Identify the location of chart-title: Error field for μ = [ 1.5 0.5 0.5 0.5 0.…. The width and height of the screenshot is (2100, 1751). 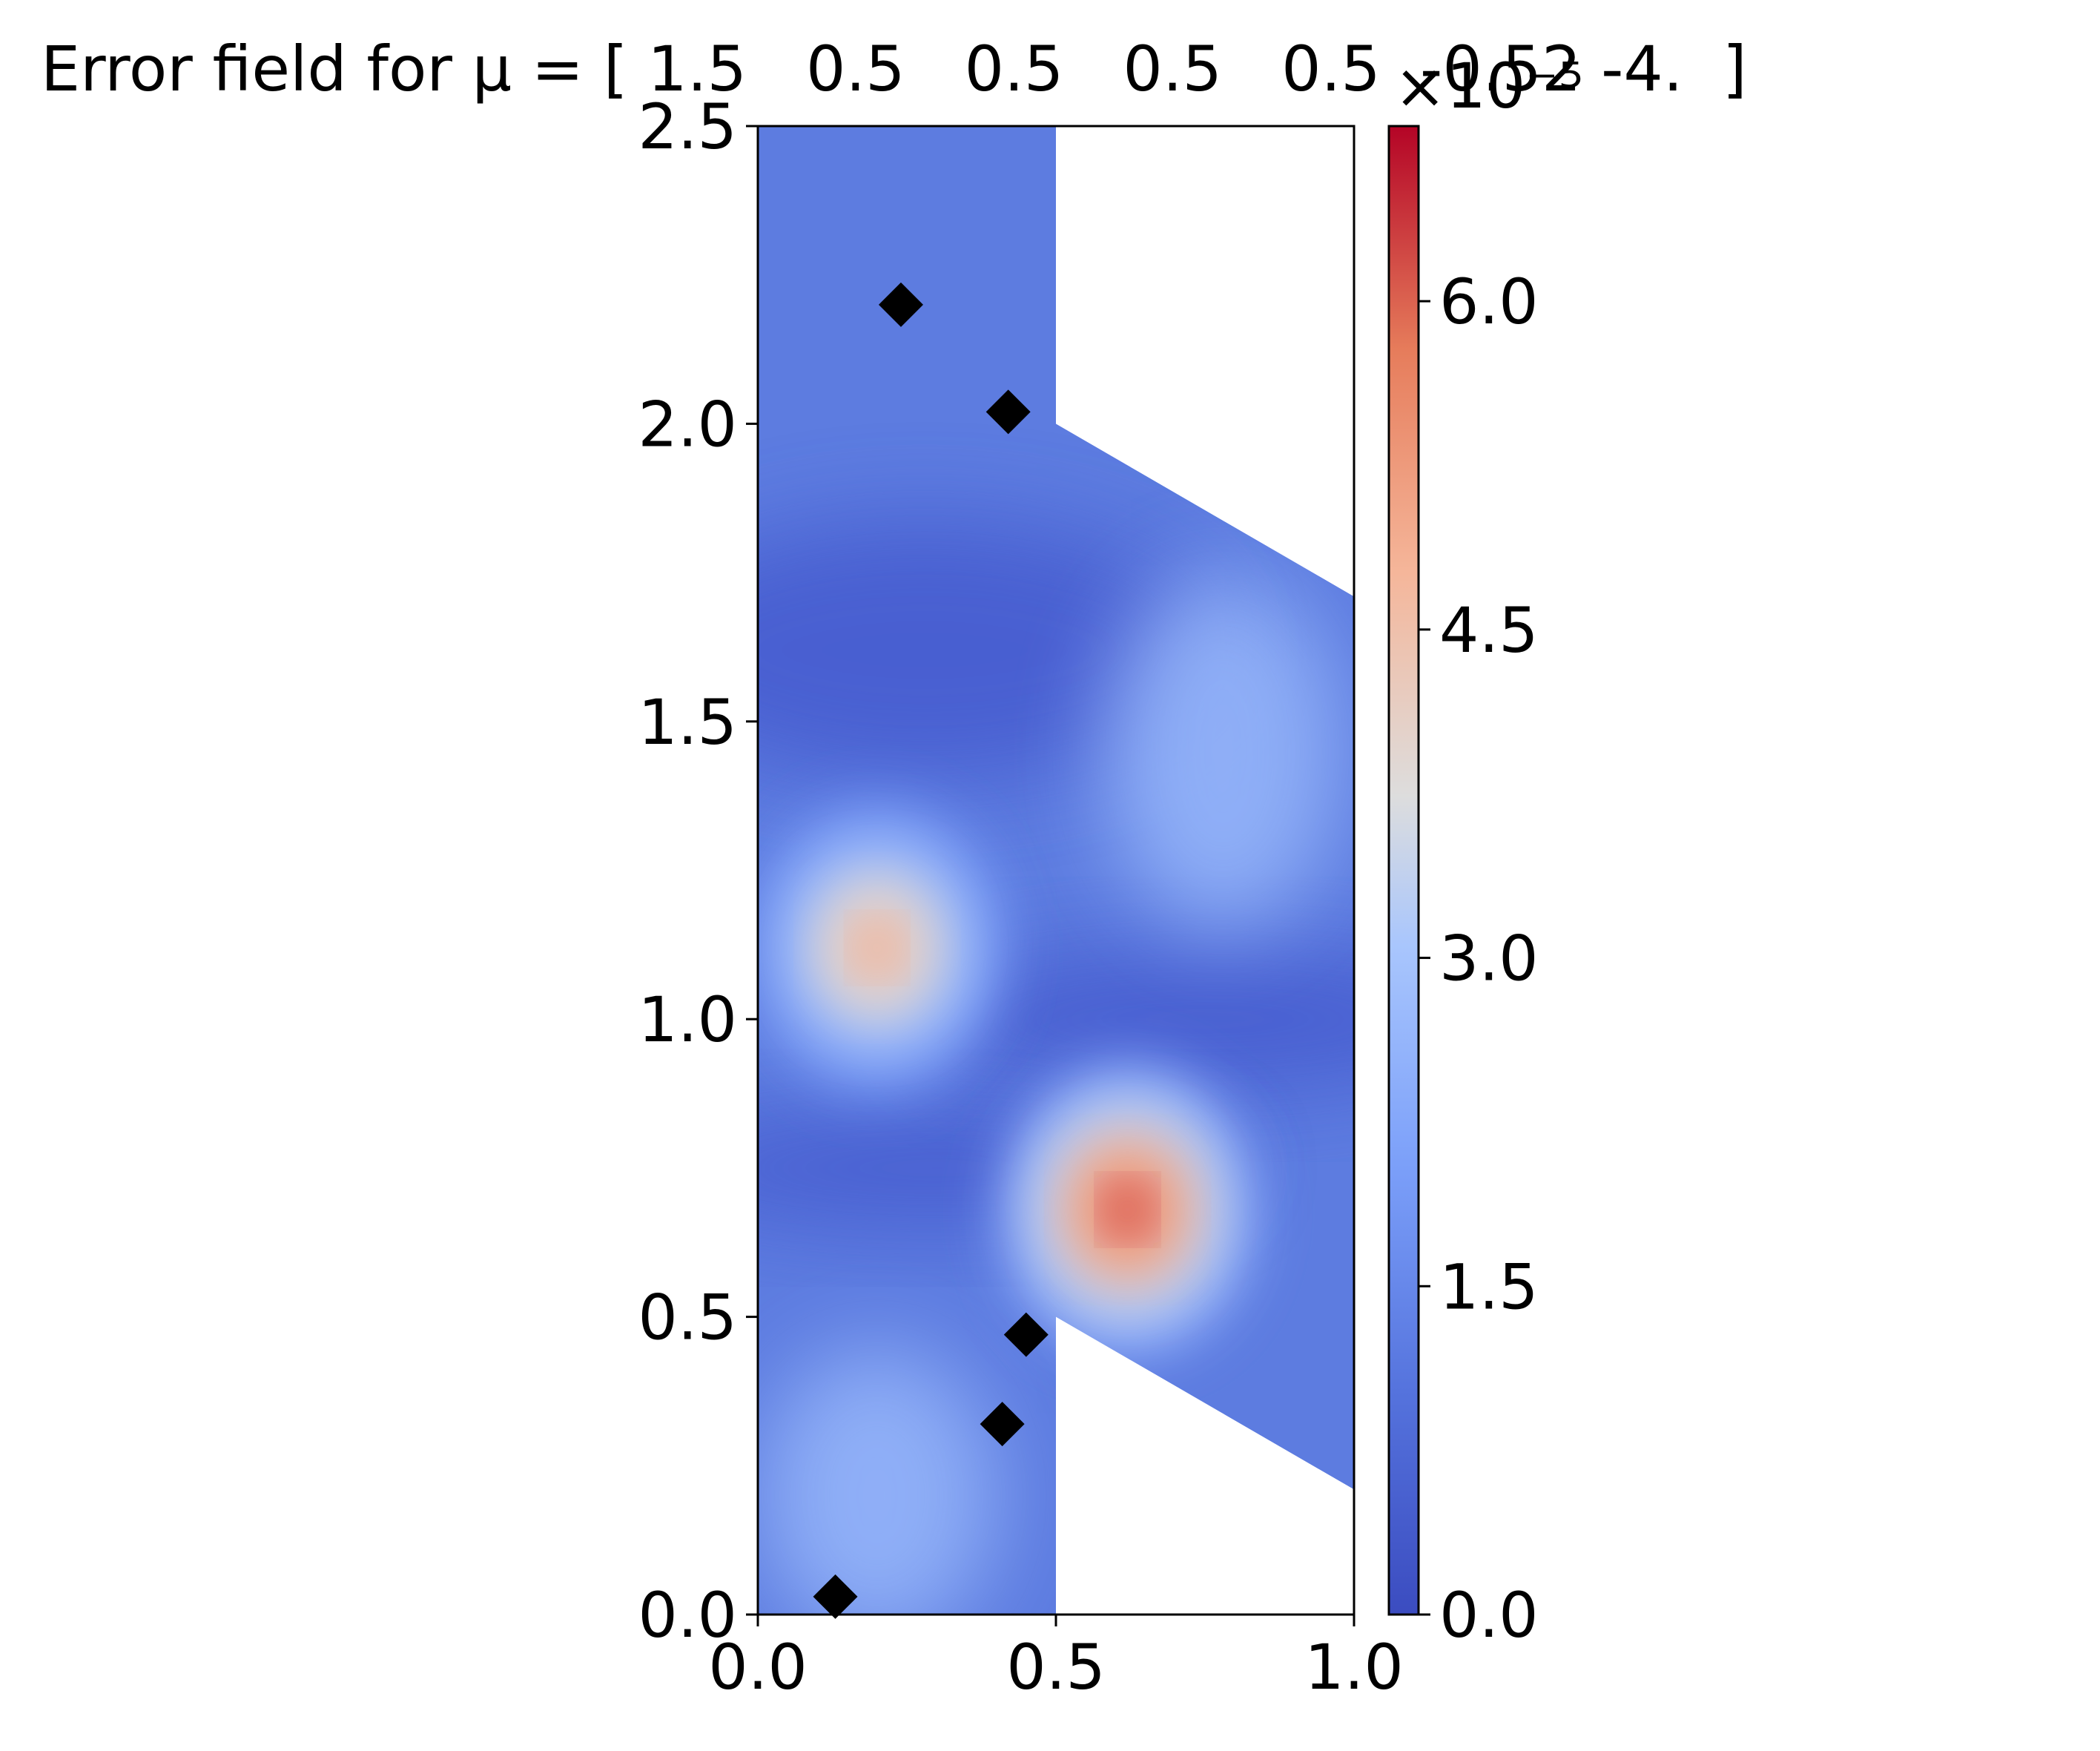
(894, 69).